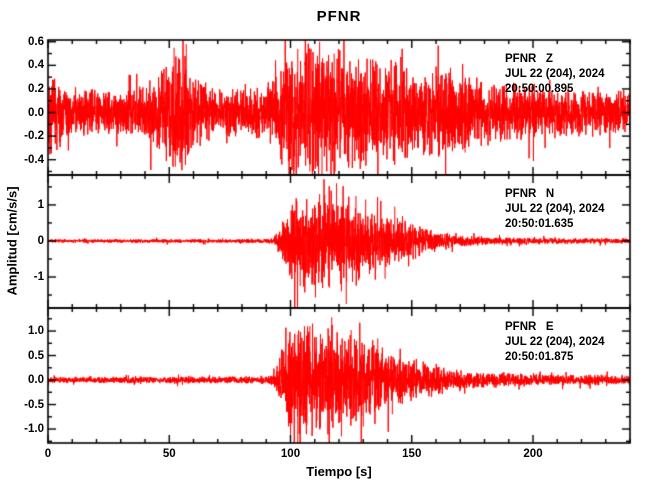 The width and height of the screenshot is (650, 500). I want to click on y-tick-label: 0.5, so click(36, 355).